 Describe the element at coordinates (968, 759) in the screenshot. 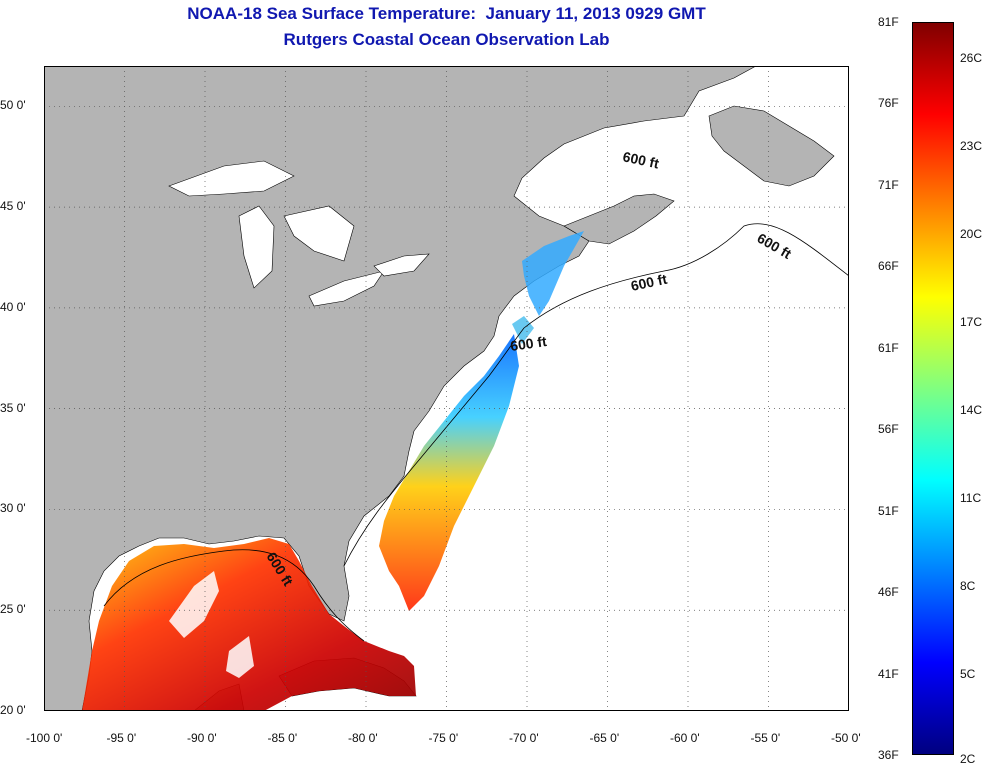

I see `colorbar-c-label: 2C` at that location.